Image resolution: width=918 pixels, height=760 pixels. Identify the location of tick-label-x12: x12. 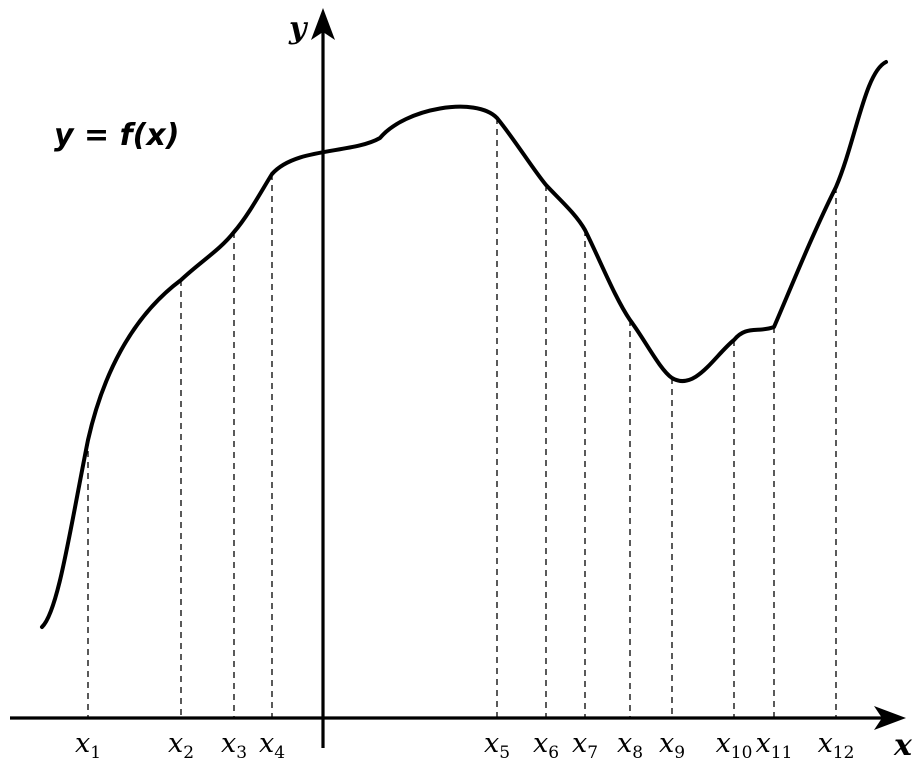
(836, 744).